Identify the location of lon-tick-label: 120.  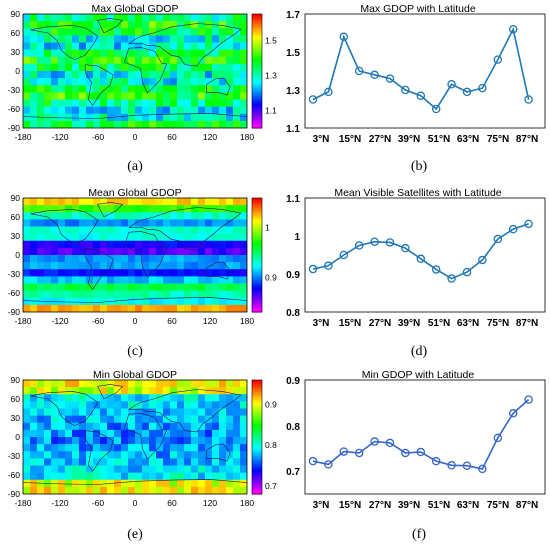
(210, 321).